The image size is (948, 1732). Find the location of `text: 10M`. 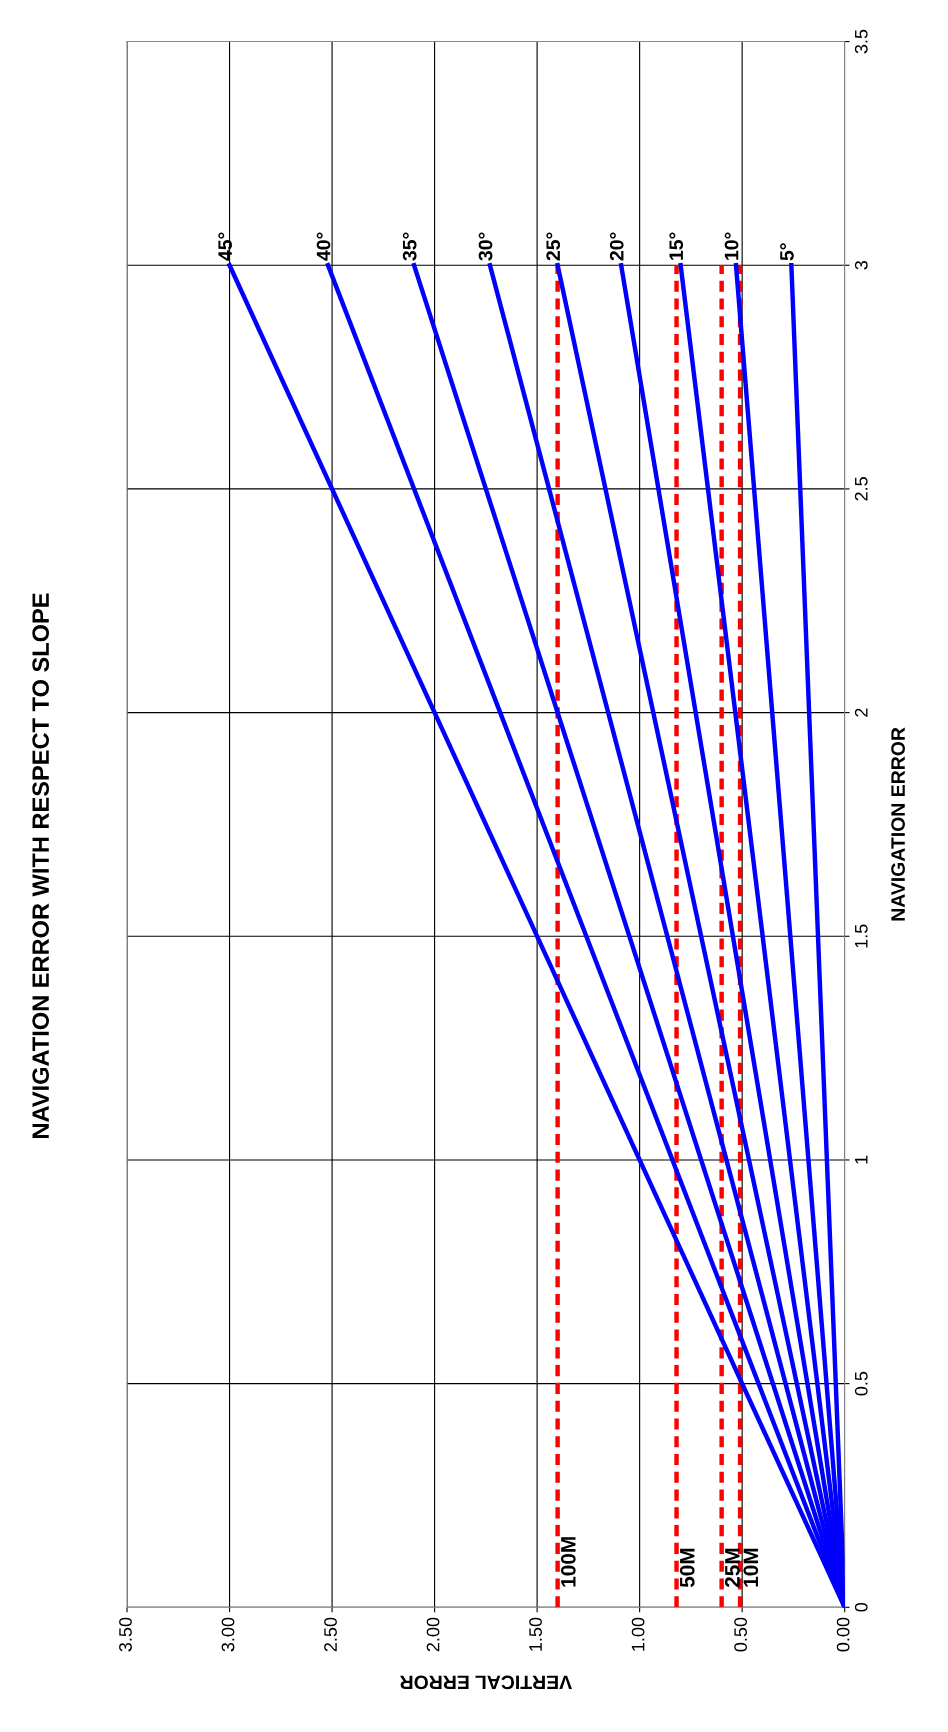

text: 10M is located at coordinates (751, 1567).